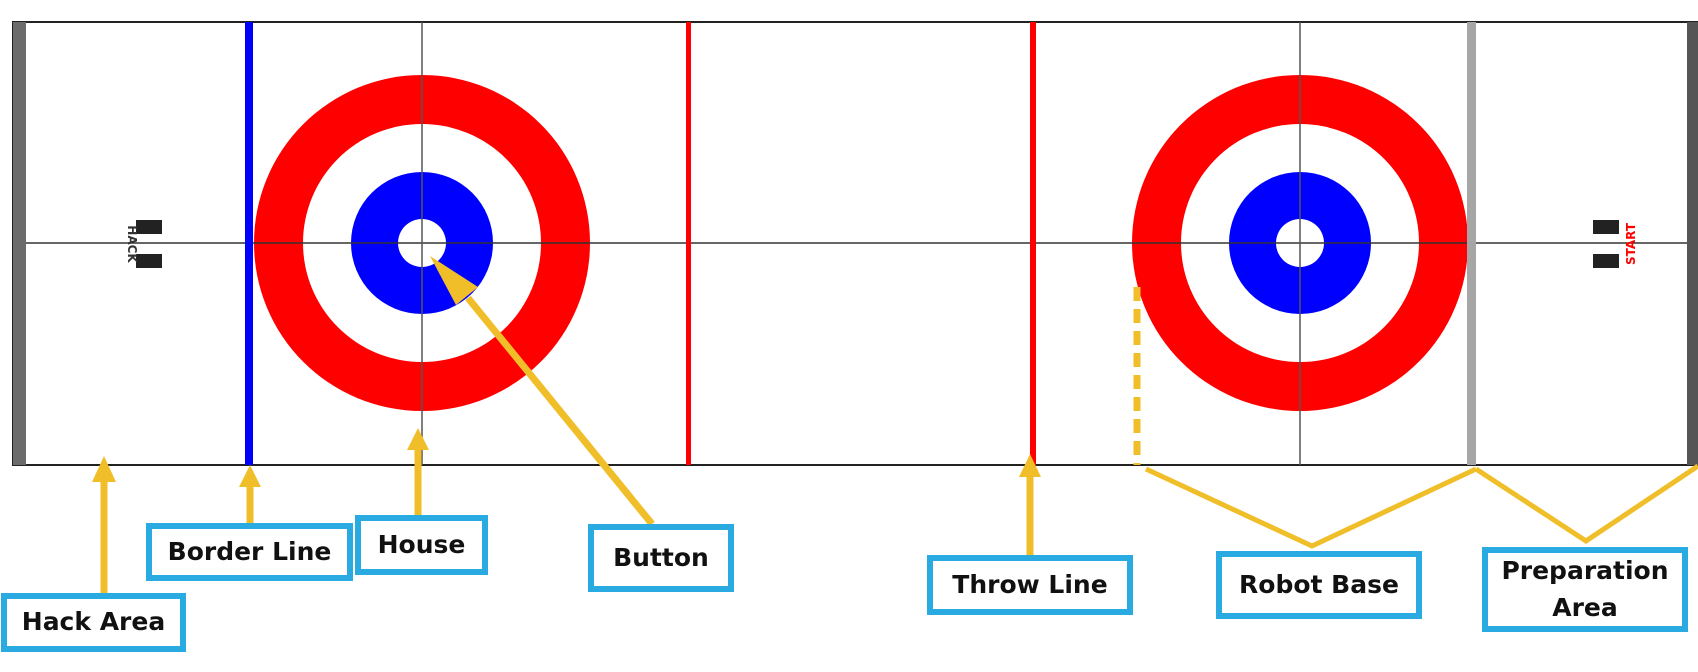 The image size is (1698, 672). I want to click on hack-area-arrowhead, so click(104, 469).